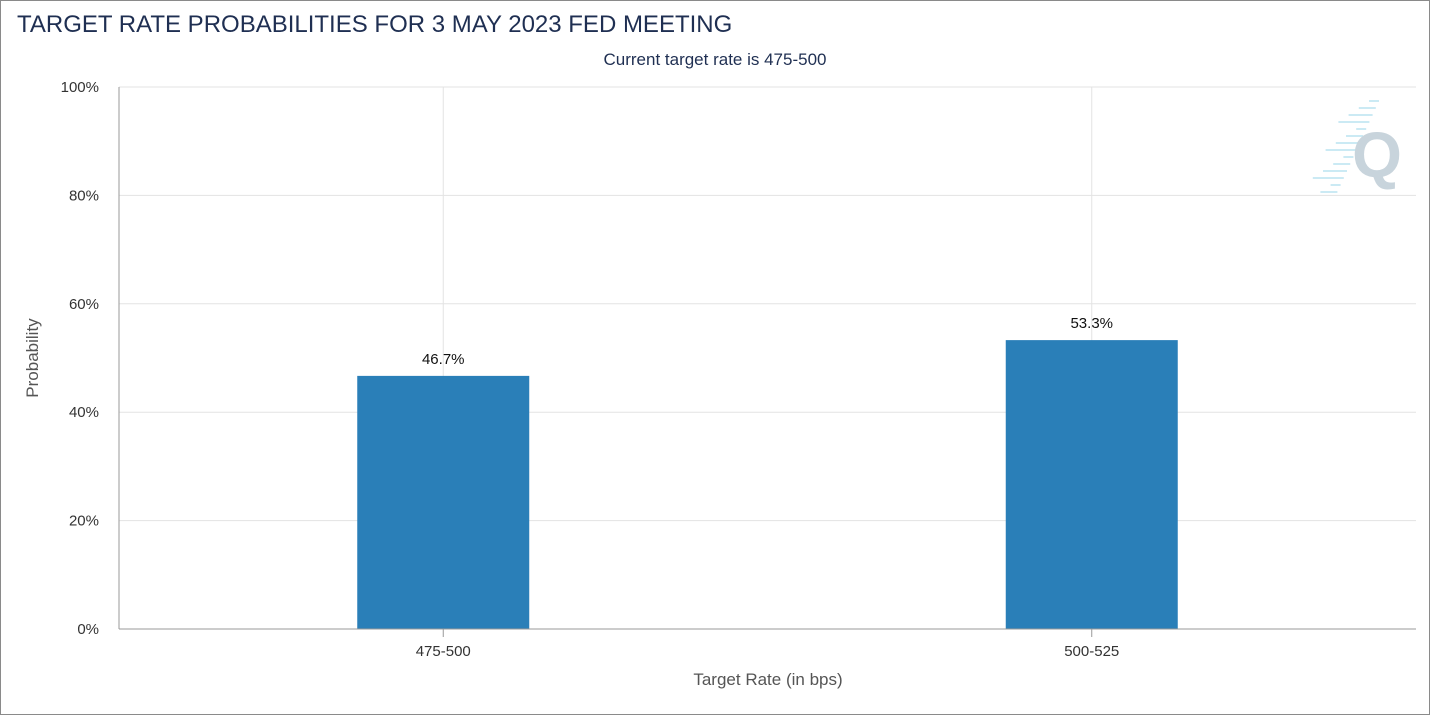 Image resolution: width=1430 pixels, height=715 pixels. Describe the element at coordinates (88, 629) in the screenshot. I see `y-tick-label: 0%` at that location.